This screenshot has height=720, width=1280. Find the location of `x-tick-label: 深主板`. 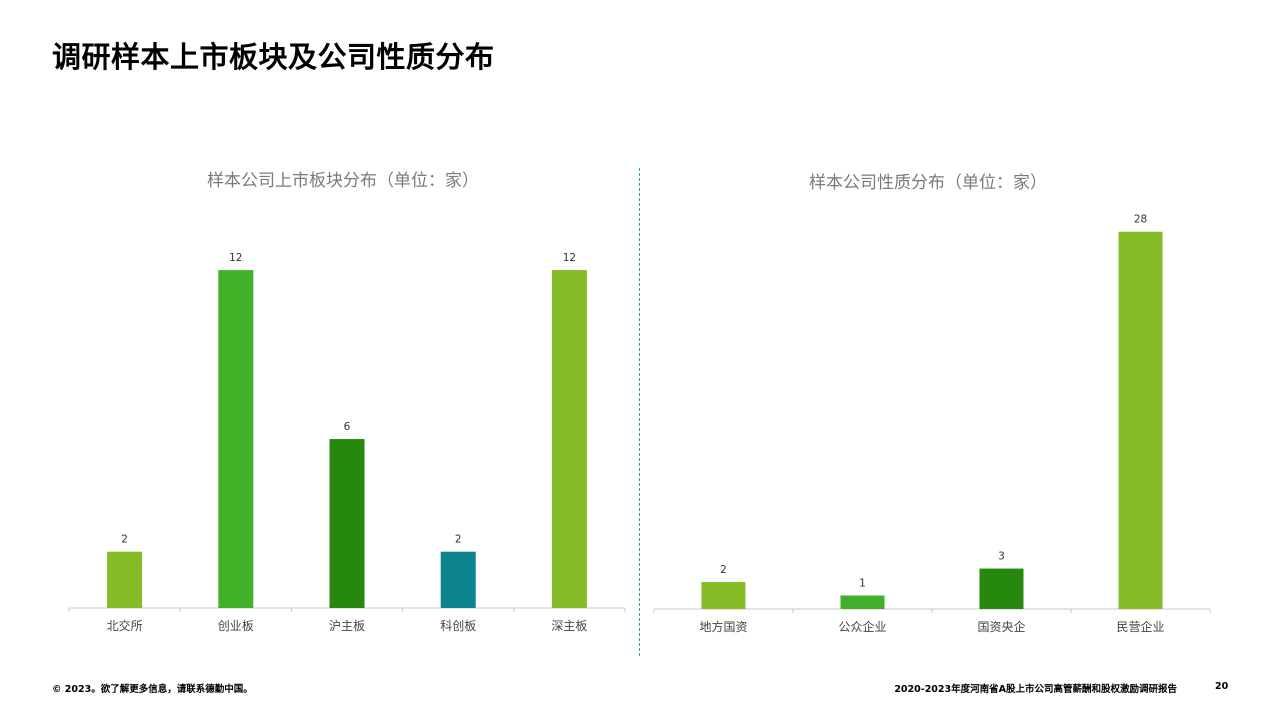

x-tick-label: 深主板 is located at coordinates (569, 626).